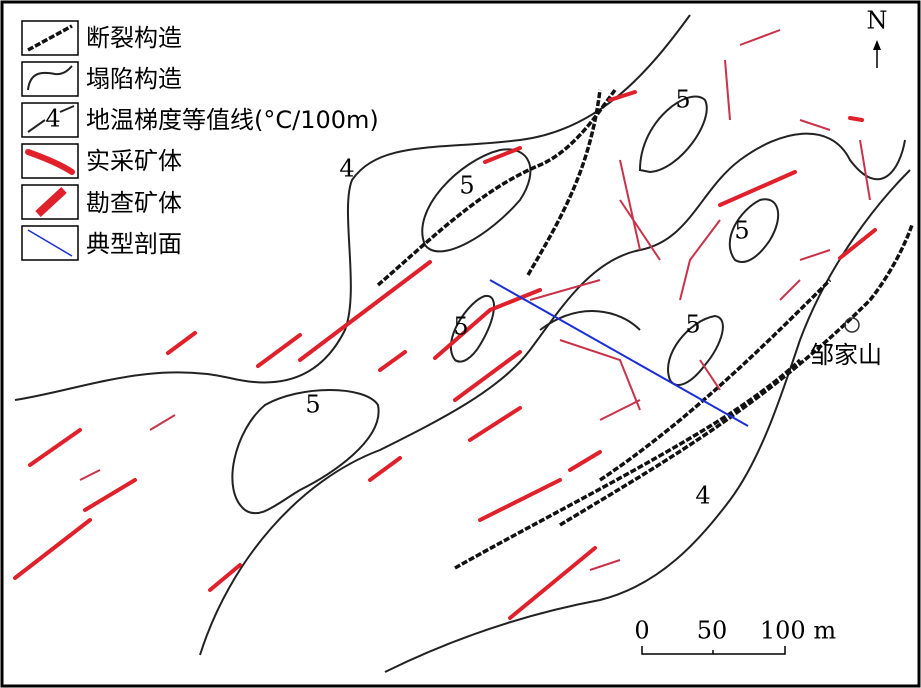  I want to click on legend-label: 实采矿体, so click(134, 161).